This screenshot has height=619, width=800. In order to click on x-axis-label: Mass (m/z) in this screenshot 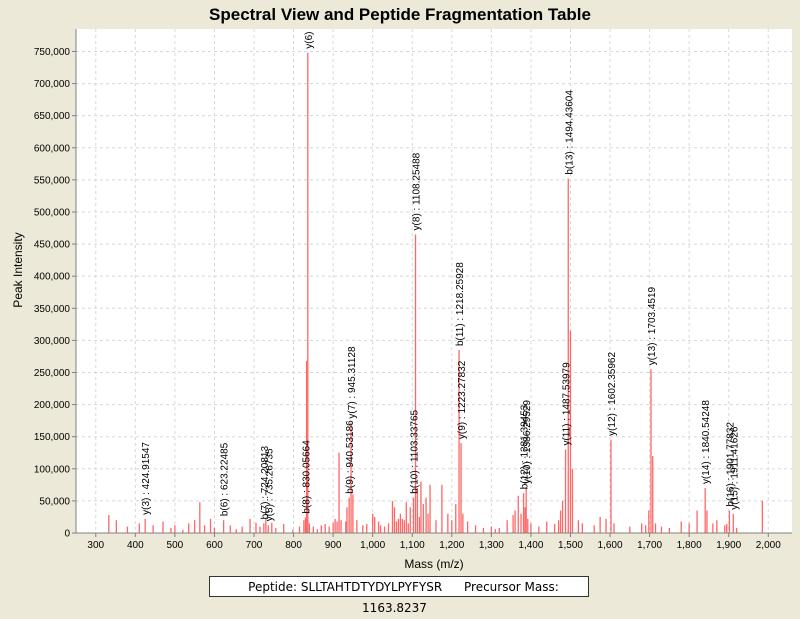, I will do `click(433, 564)`.